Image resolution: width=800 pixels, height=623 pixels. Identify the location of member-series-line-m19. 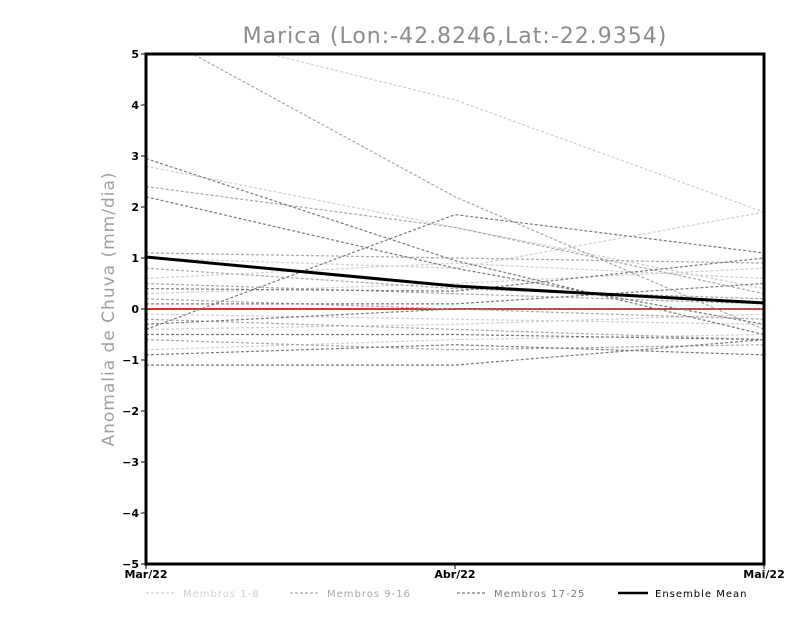
(455, 272).